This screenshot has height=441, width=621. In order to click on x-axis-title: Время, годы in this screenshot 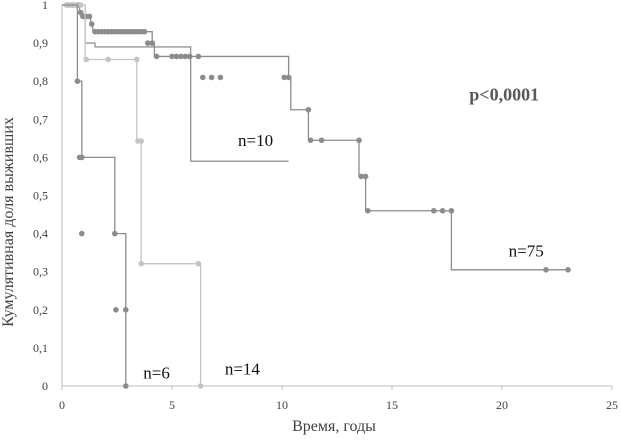, I will do `click(334, 426)`.